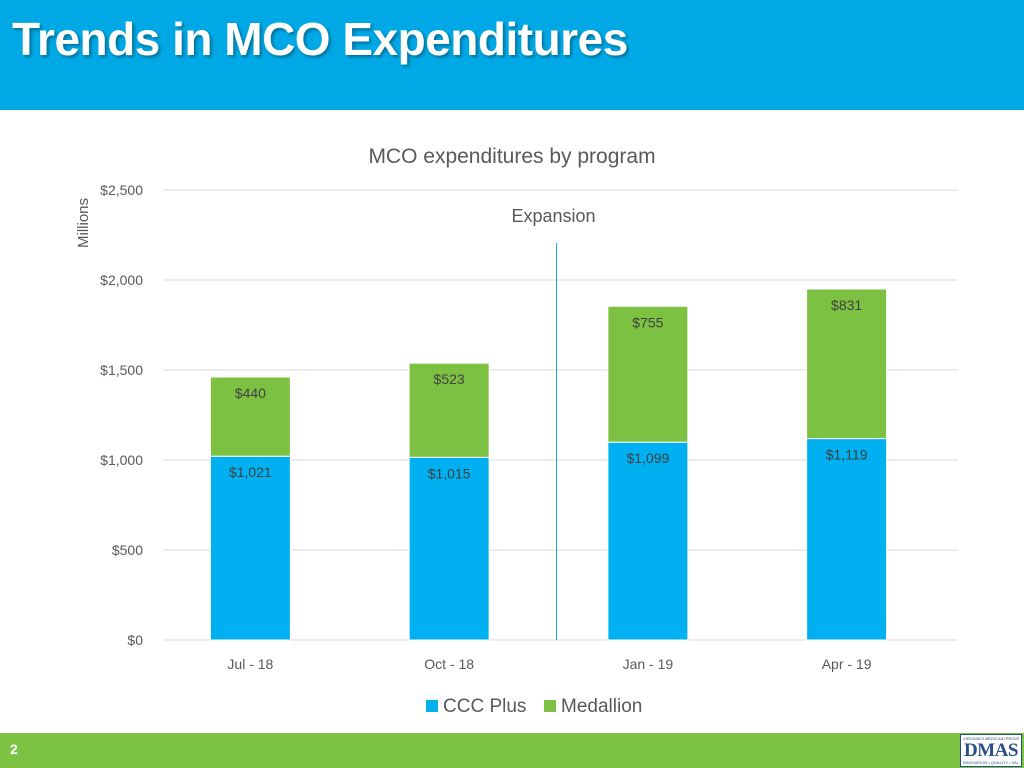 This screenshot has width=1024, height=768. I want to click on legend-label-ccc-plus: CCC Plus, so click(484, 706).